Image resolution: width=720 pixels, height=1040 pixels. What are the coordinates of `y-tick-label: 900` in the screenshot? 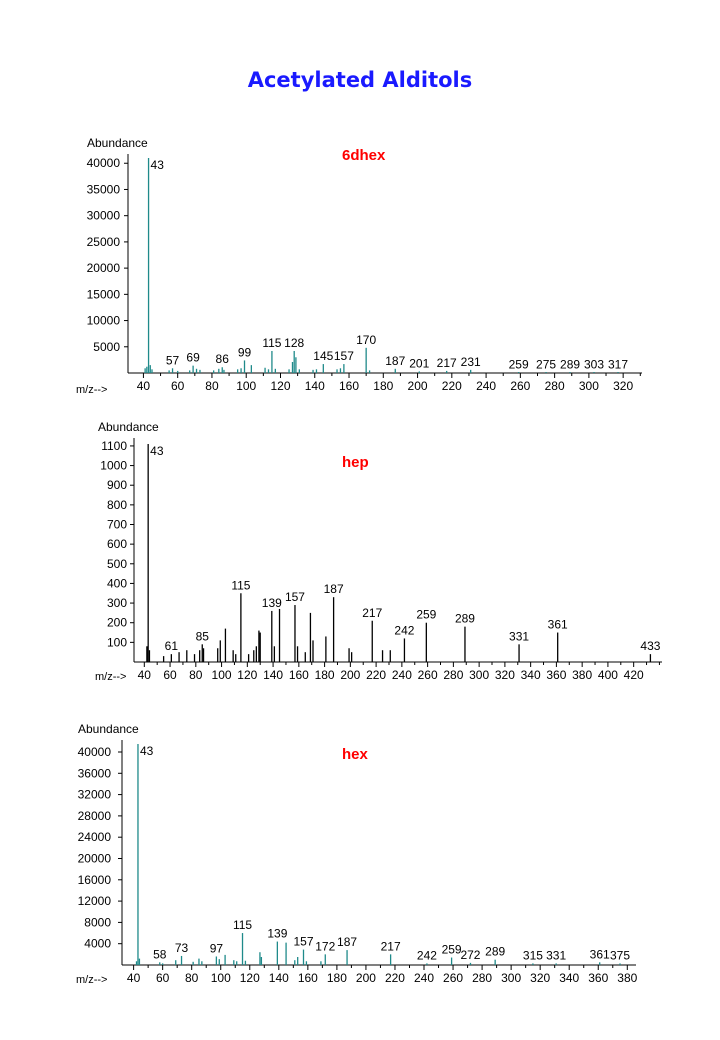 It's located at (117, 485).